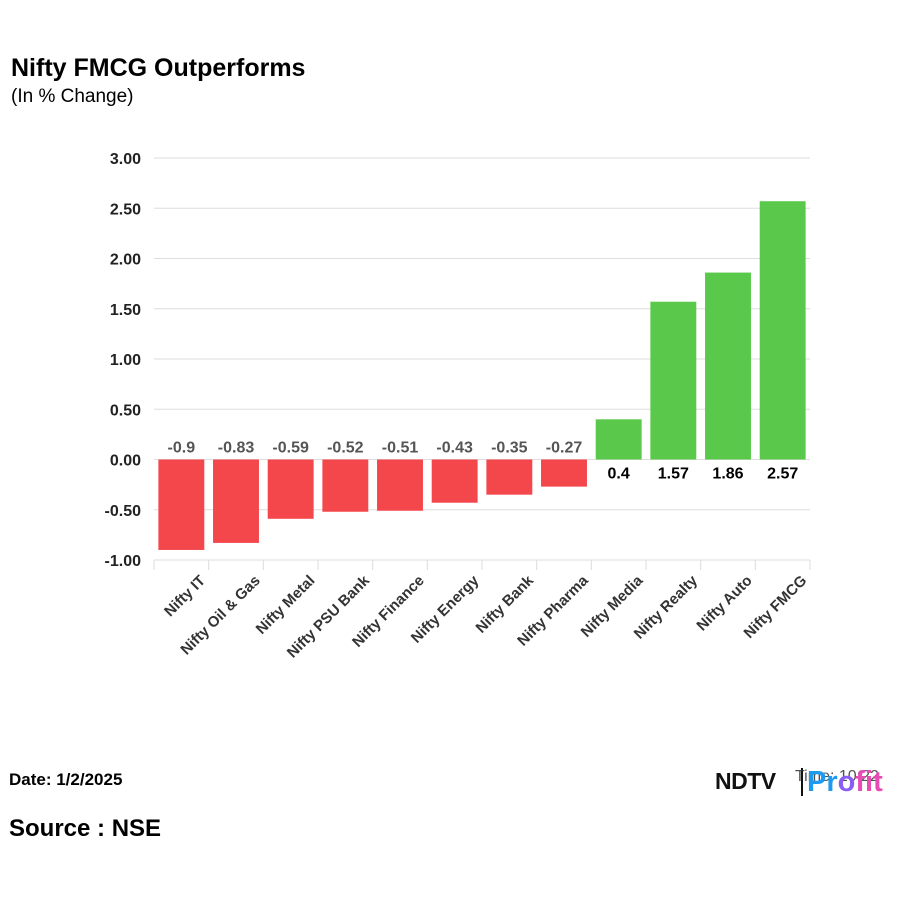  What do you see at coordinates (66, 779) in the screenshot?
I see `date-label: Date: 1/2/2025` at bounding box center [66, 779].